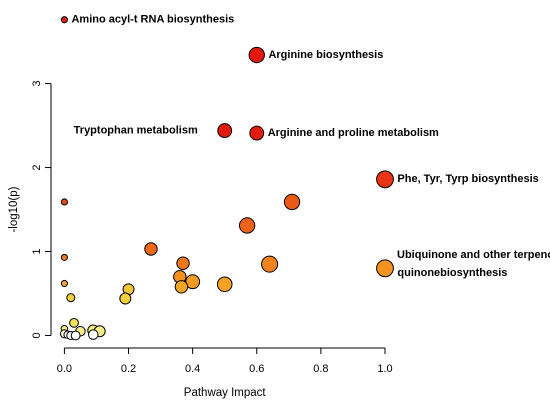 The height and width of the screenshot is (406, 550). Describe the element at coordinates (384, 369) in the screenshot. I see `x-tick-label: 1.0` at that location.